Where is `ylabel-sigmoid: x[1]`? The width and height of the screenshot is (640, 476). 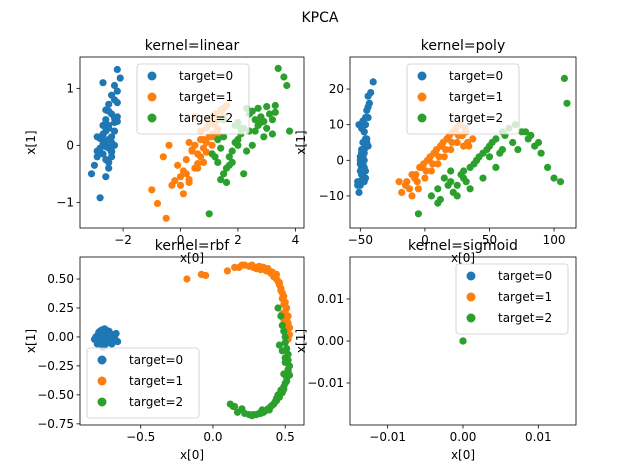 ylabel-sigmoid: x[1] is located at coordinates (301, 341).